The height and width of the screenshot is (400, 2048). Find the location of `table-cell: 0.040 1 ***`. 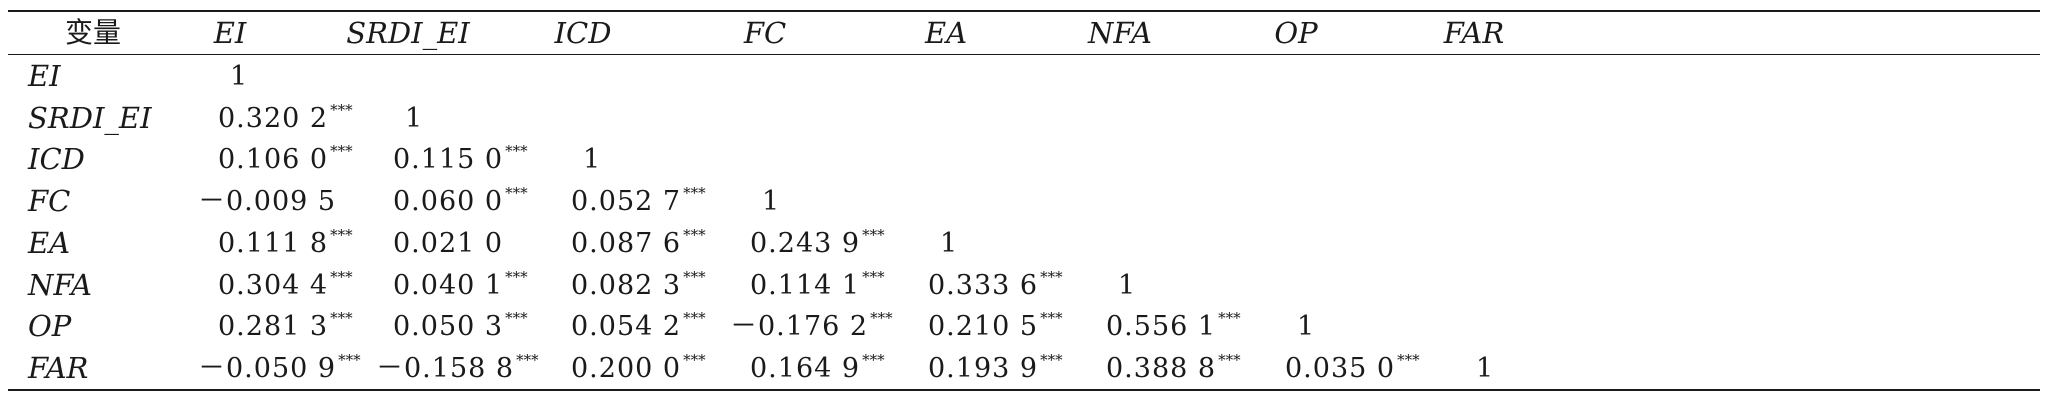

table-cell: 0.040 1 *** is located at coordinates (460, 285).